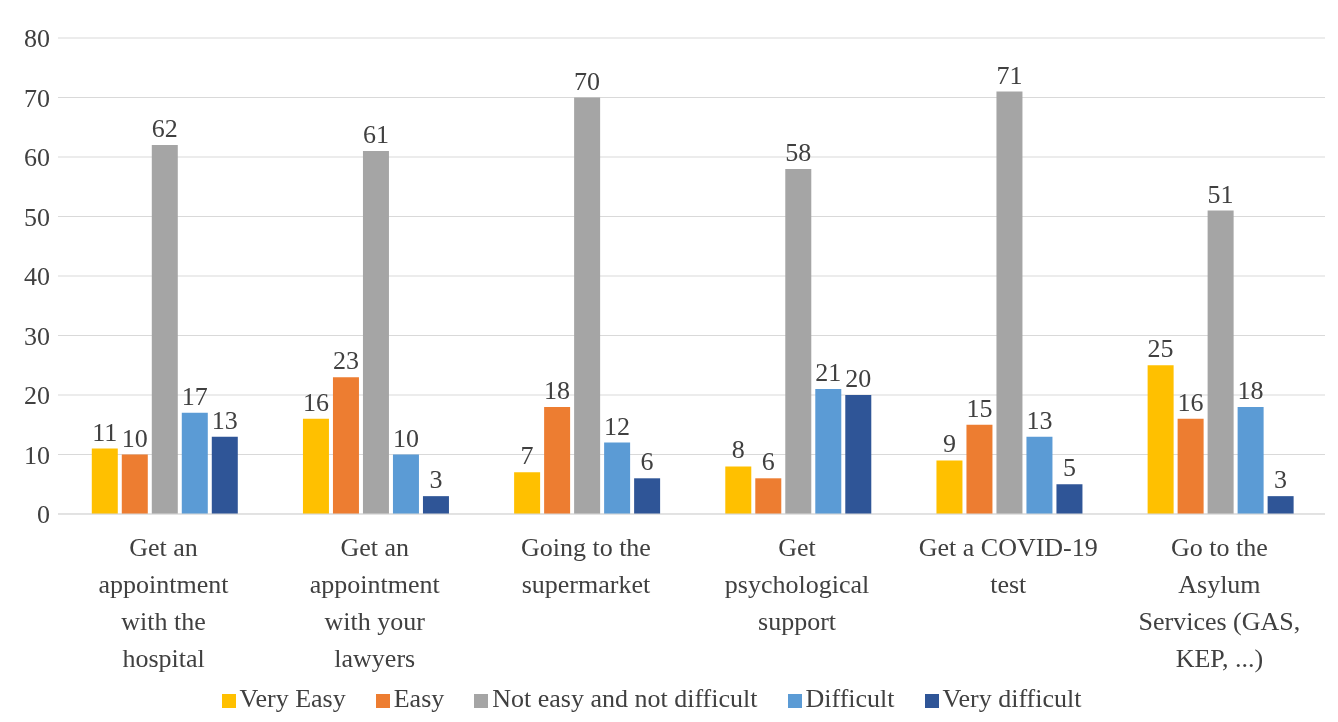 The width and height of the screenshot is (1338, 722). Describe the element at coordinates (164, 129) in the screenshot. I see `data-label: 62` at that location.